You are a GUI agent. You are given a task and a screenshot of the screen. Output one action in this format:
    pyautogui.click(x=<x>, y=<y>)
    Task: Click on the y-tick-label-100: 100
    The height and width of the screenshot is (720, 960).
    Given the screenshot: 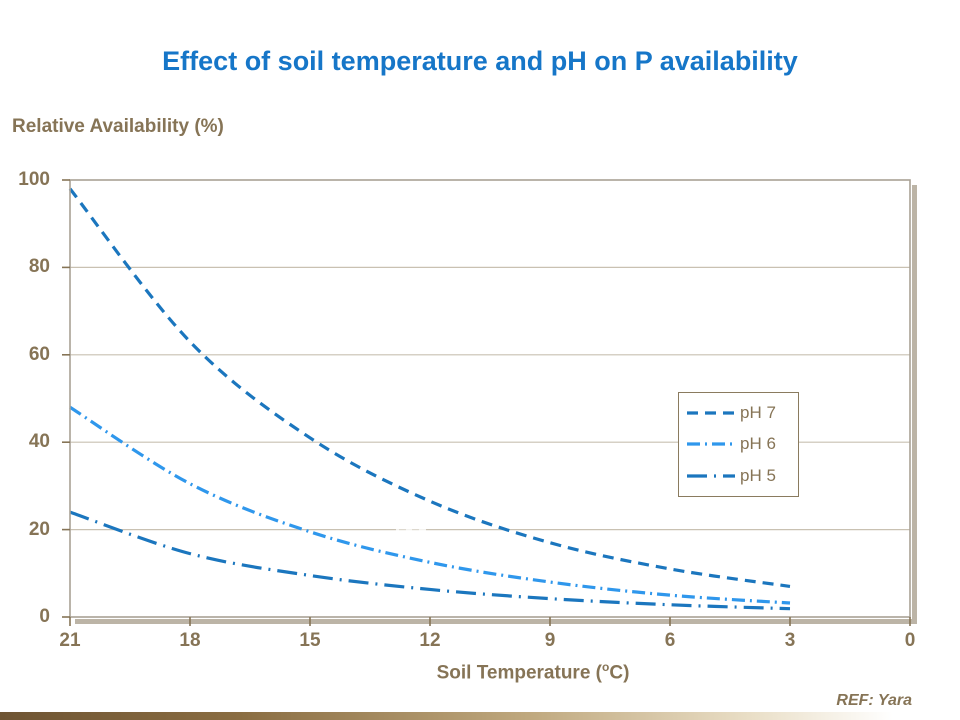 What is the action you would take?
    pyautogui.click(x=34, y=179)
    